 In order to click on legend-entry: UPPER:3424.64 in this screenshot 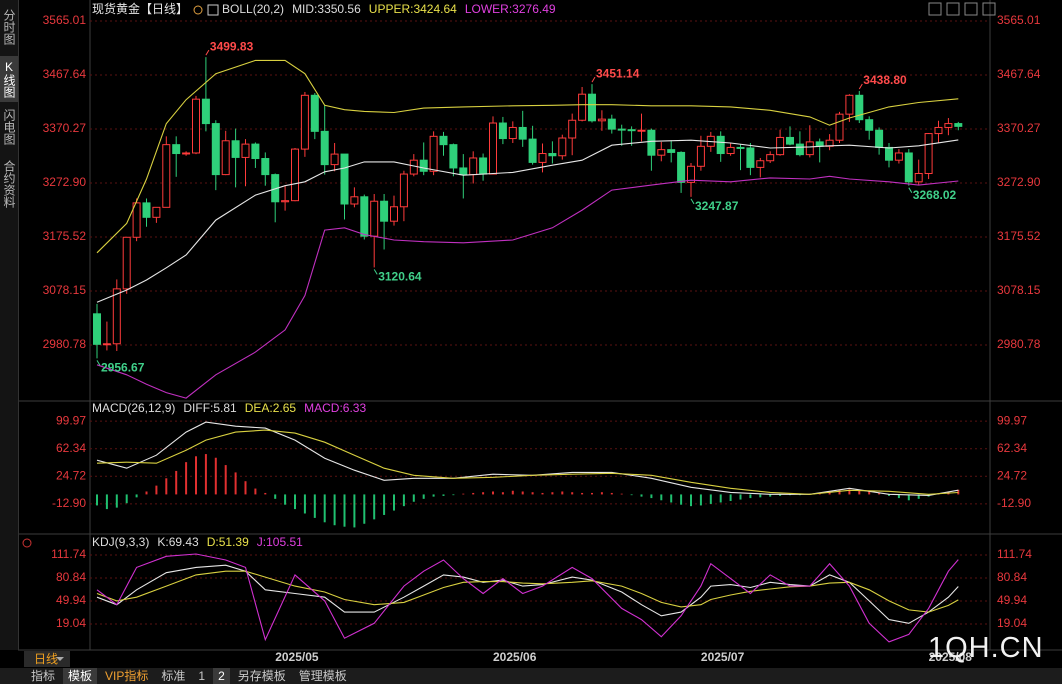, I will do `click(413, 9)`.